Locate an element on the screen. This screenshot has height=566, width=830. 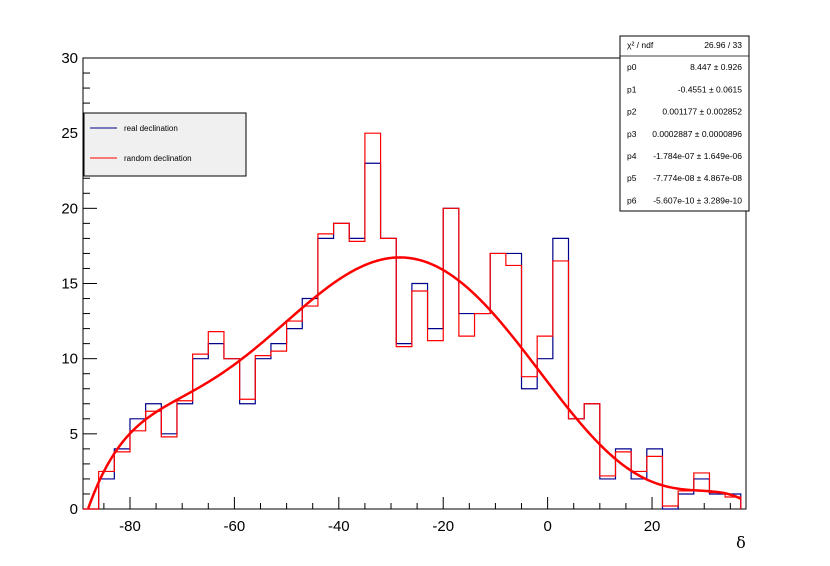
x-tick-label: -80 is located at coordinates (130, 526).